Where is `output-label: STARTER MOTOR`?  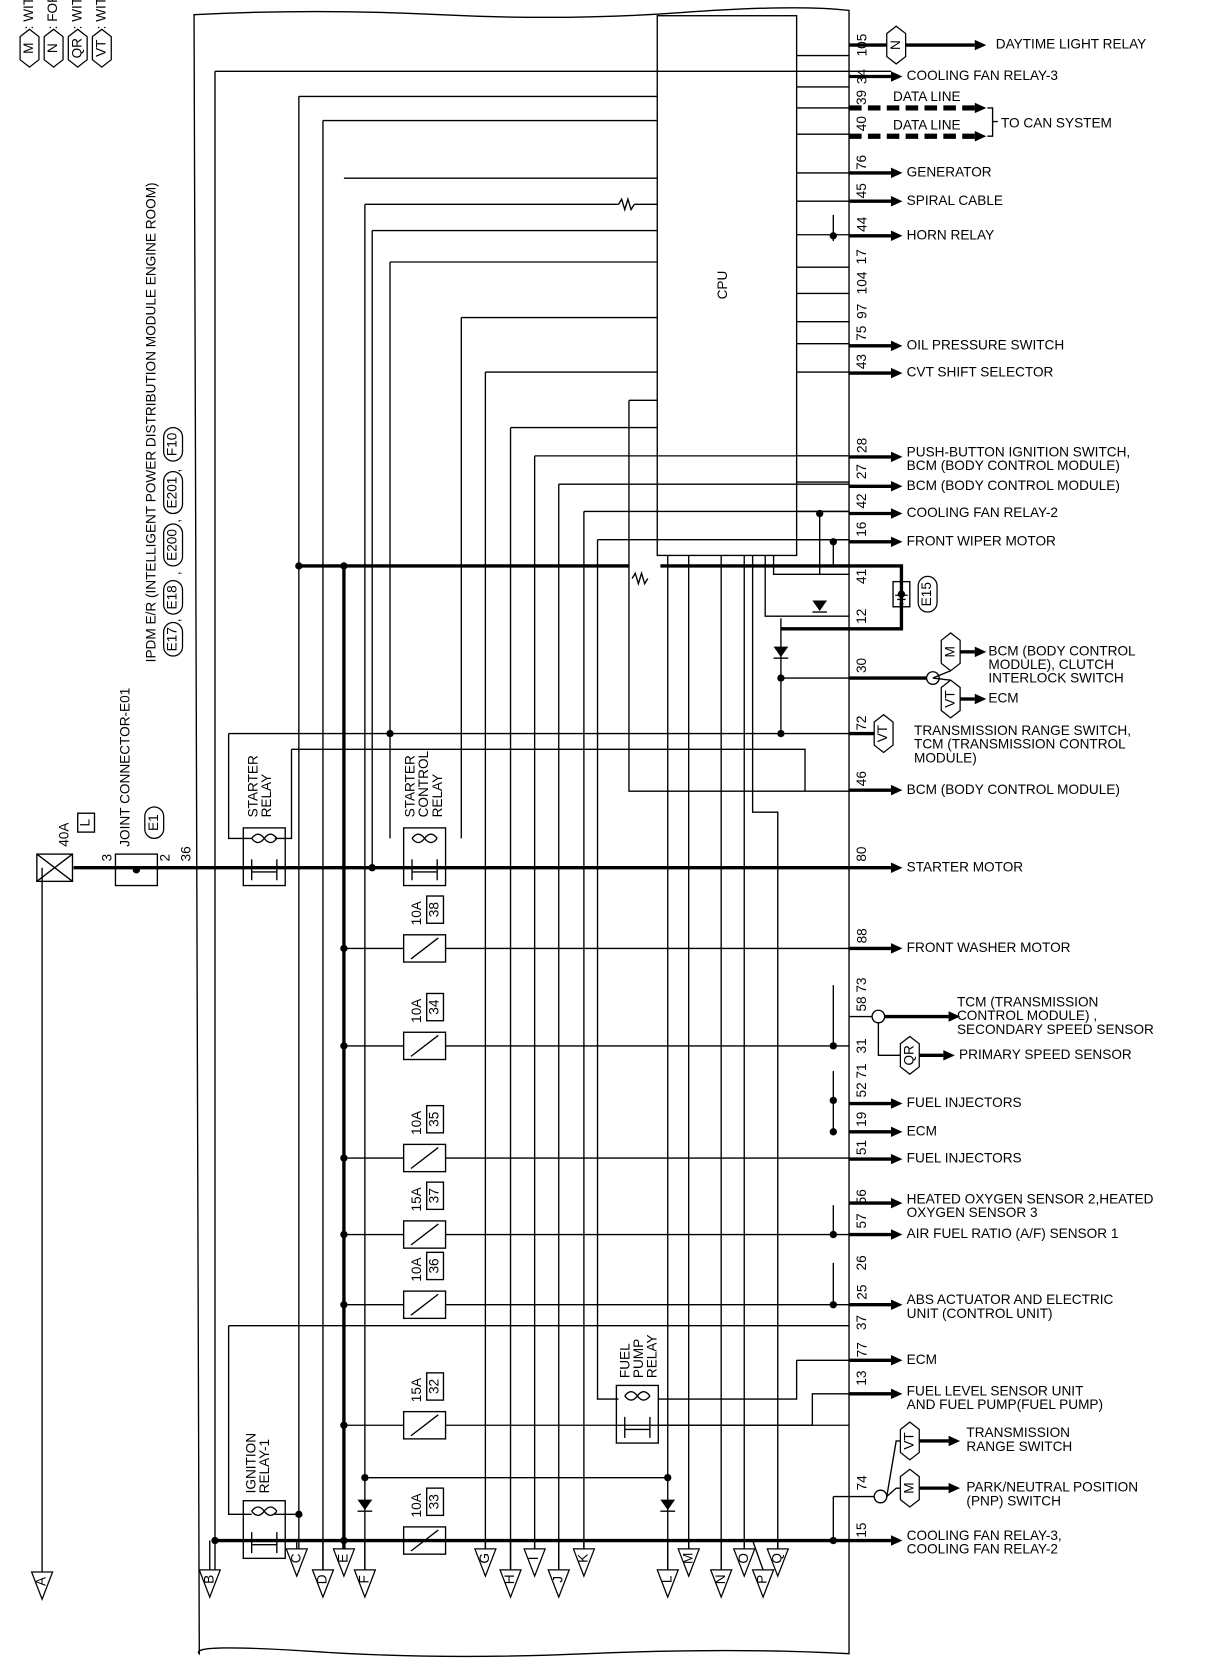
output-label: STARTER MOTOR is located at coordinates (965, 866).